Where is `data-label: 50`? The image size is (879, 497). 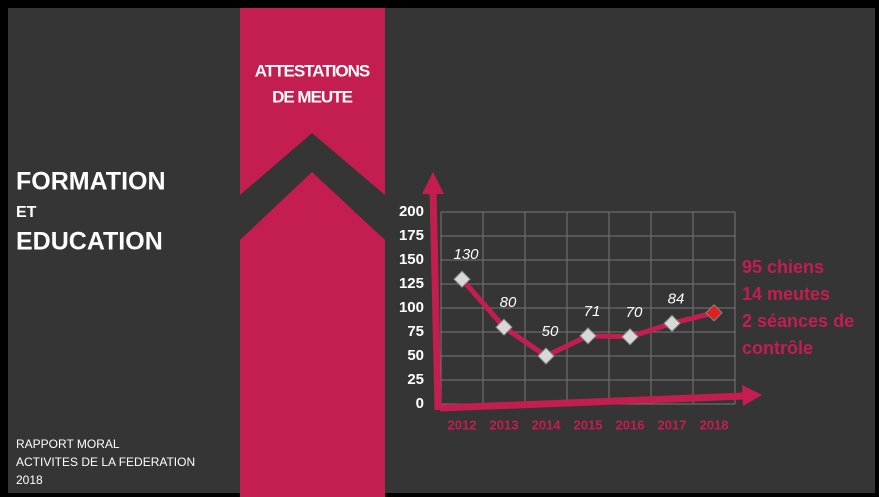
data-label: 50 is located at coordinates (550, 331).